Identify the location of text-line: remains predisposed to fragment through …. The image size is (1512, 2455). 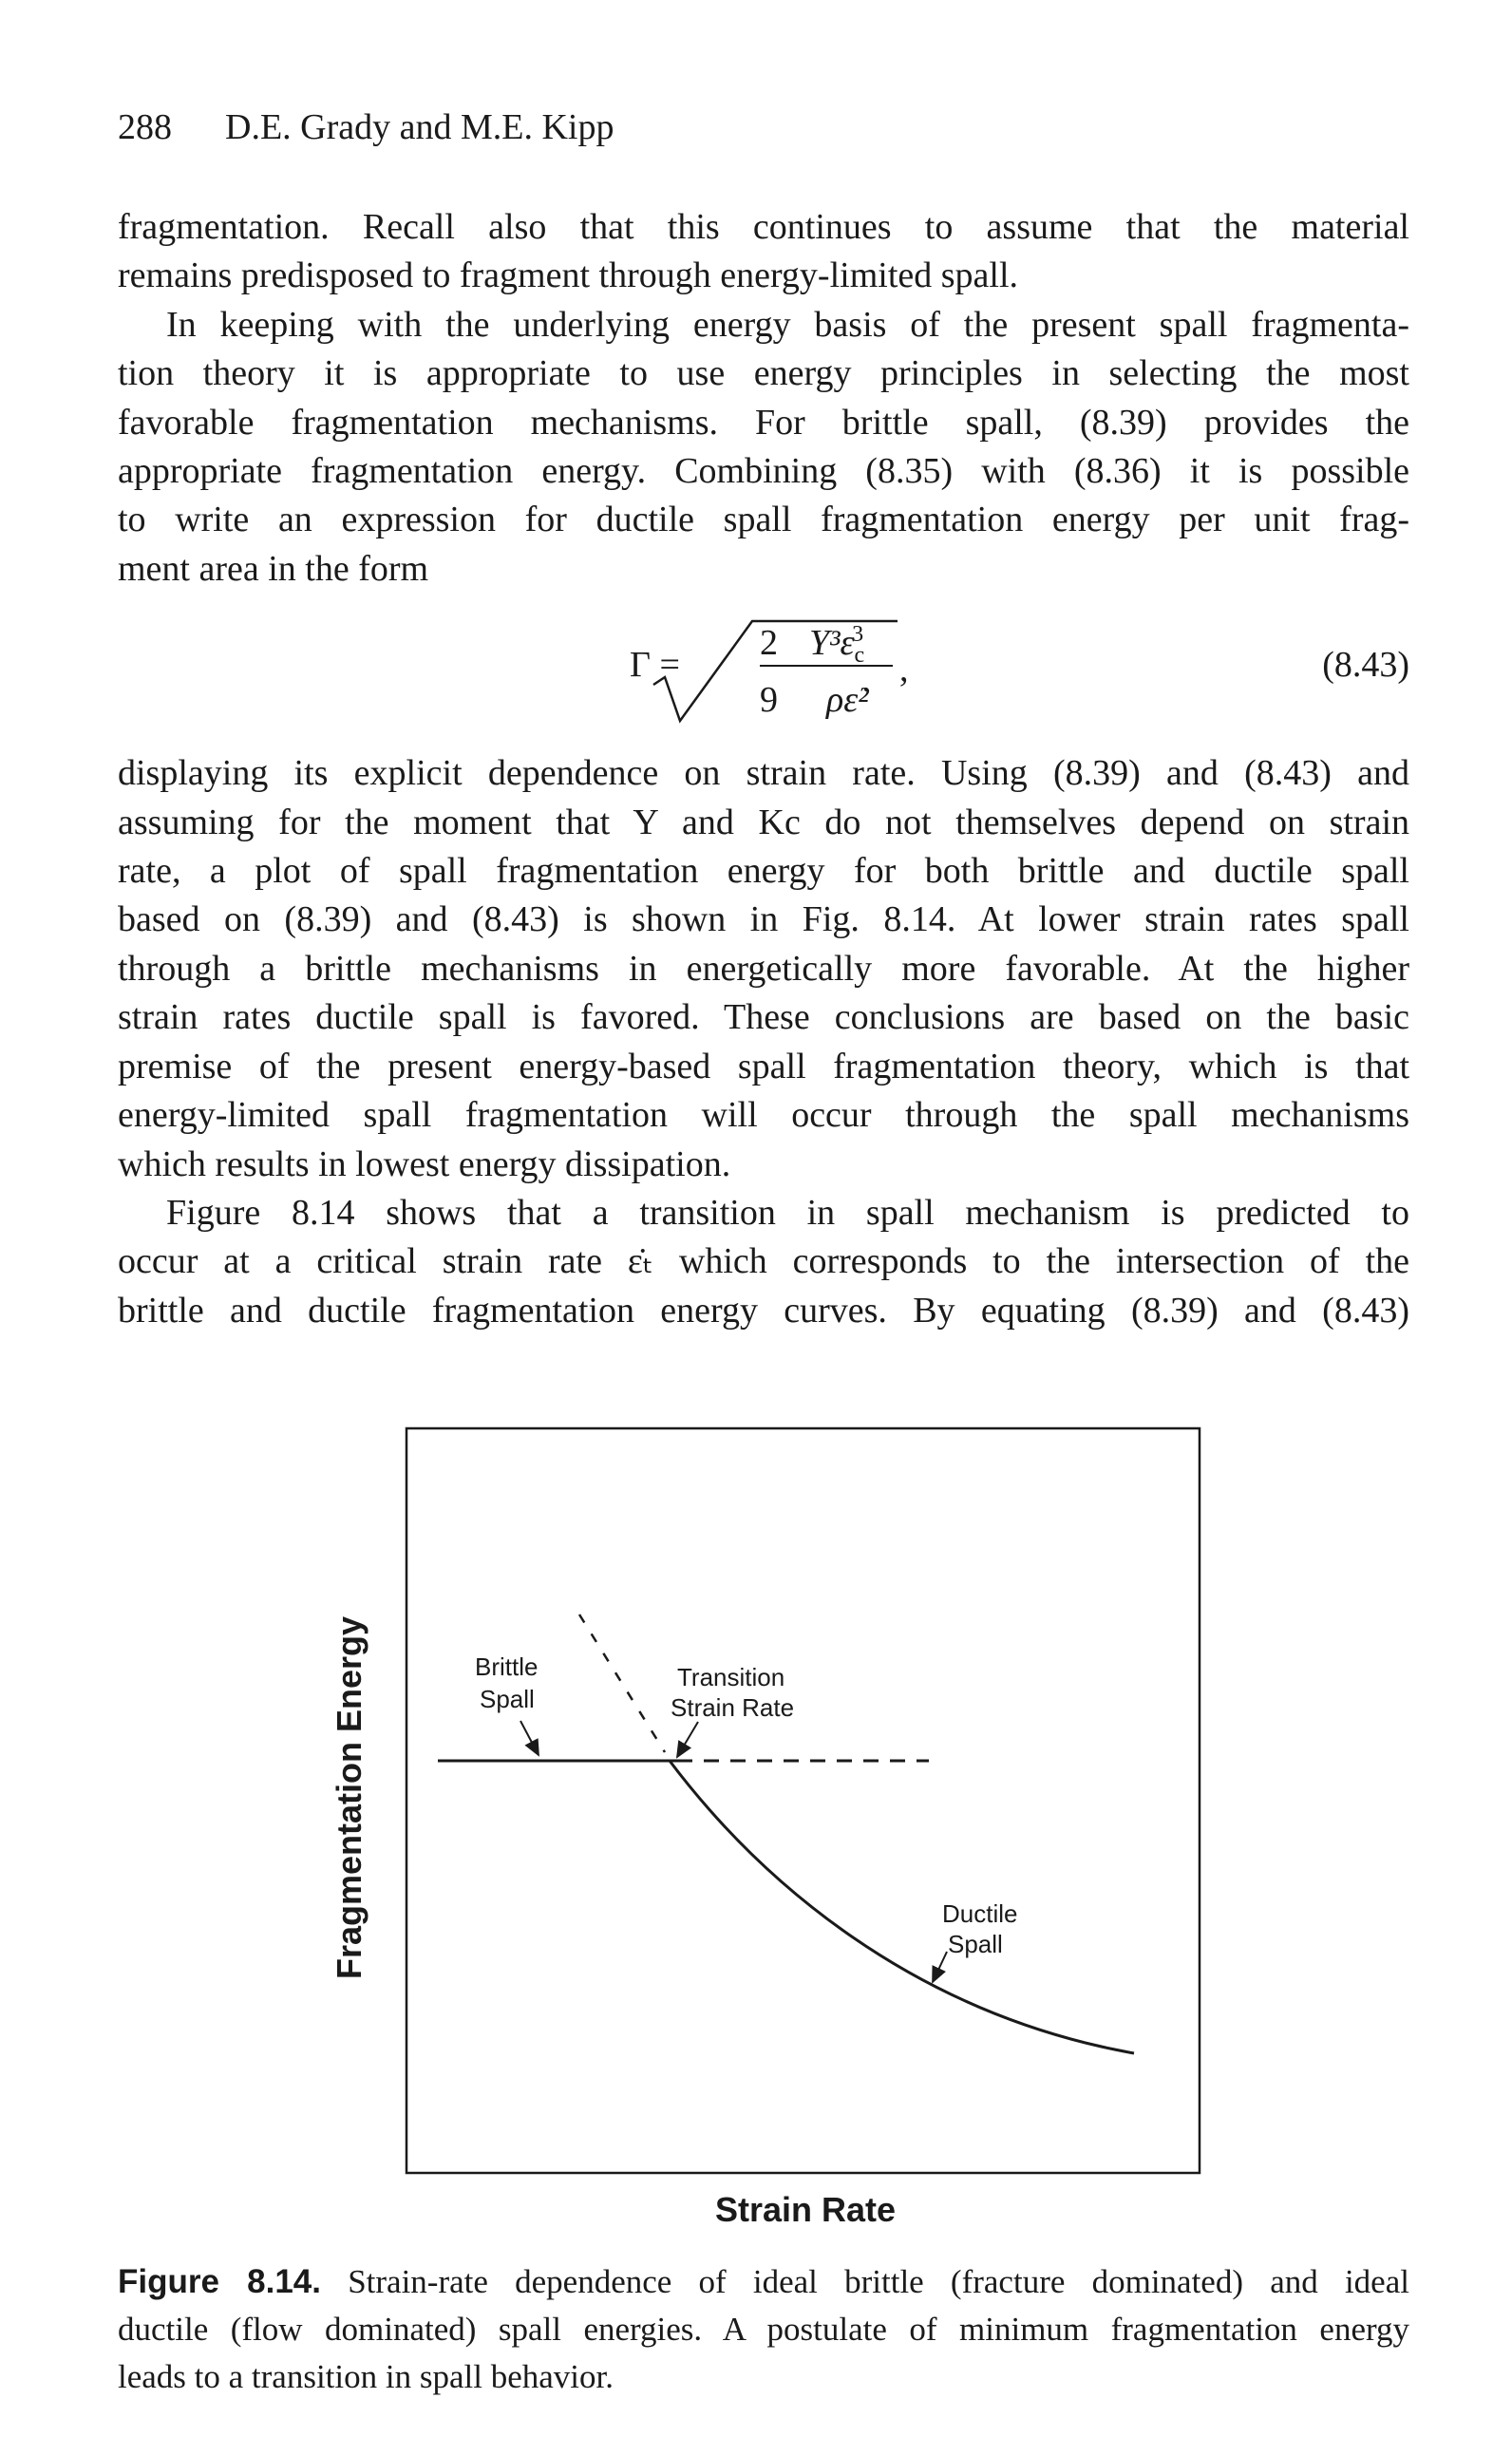
(569, 275).